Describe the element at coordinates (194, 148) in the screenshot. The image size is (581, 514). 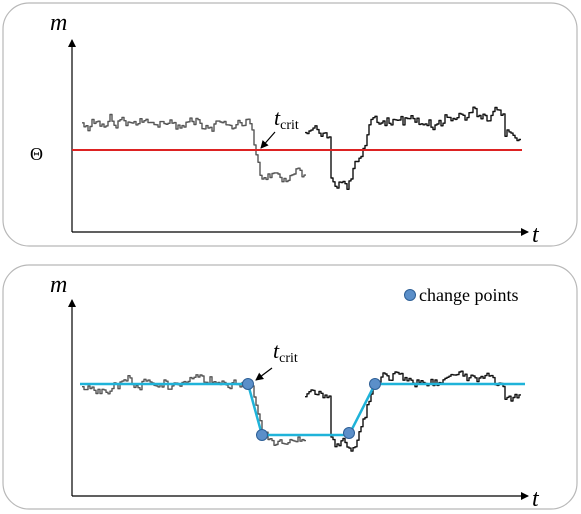
I see `top-signal-trace` at that location.